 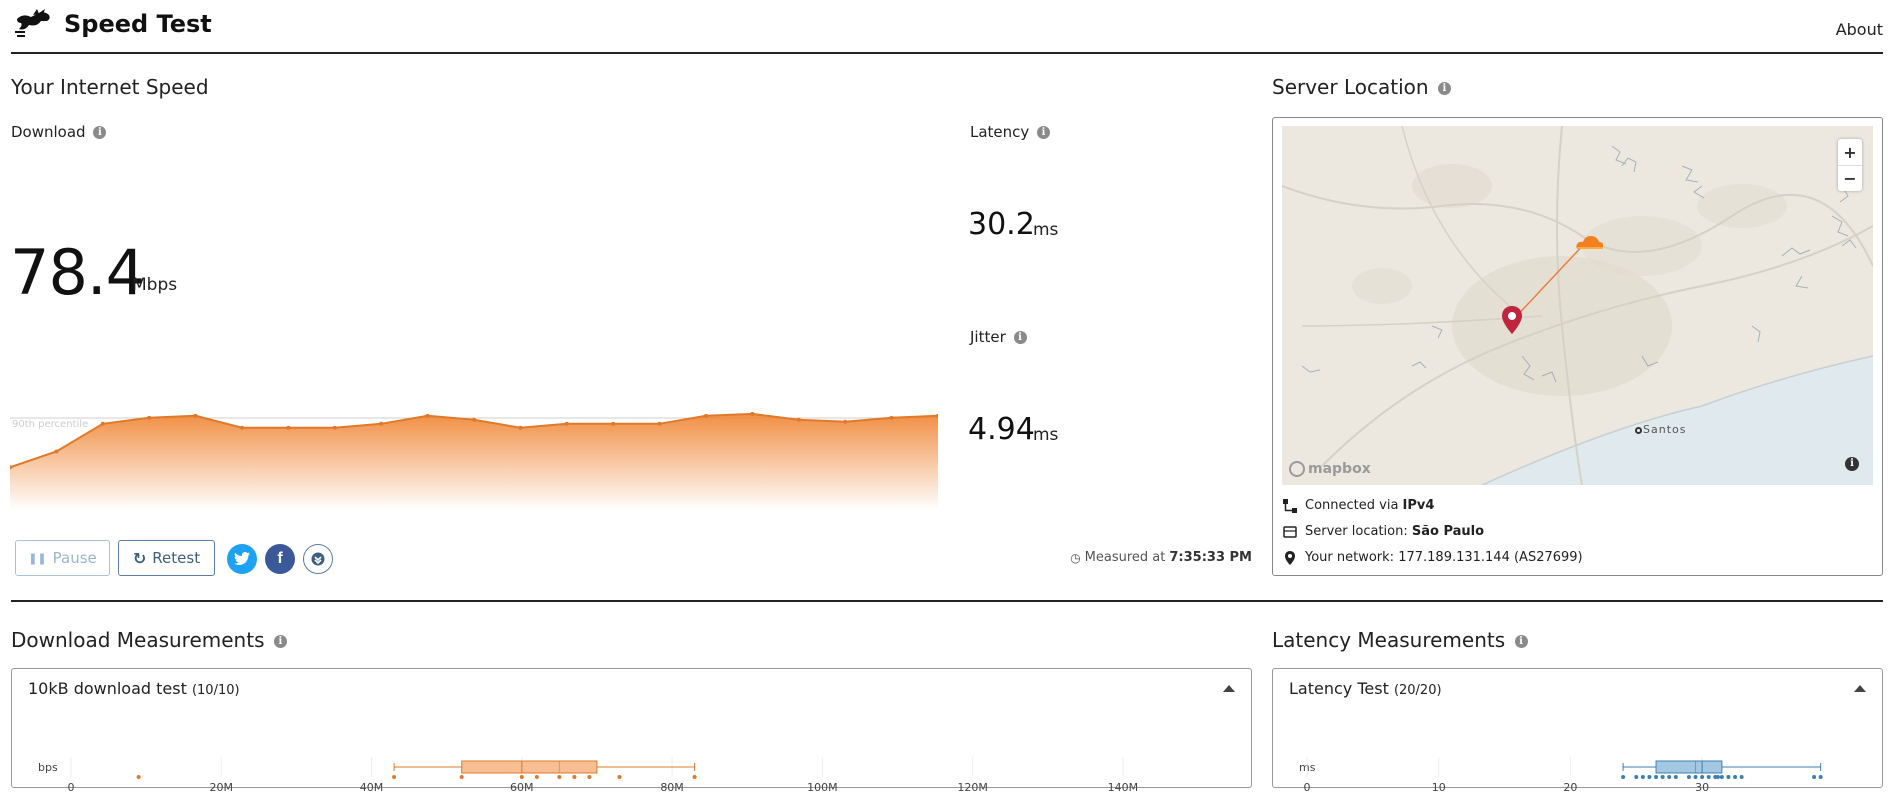 I want to click on mapbox-logo-icon, so click(x=1297, y=469).